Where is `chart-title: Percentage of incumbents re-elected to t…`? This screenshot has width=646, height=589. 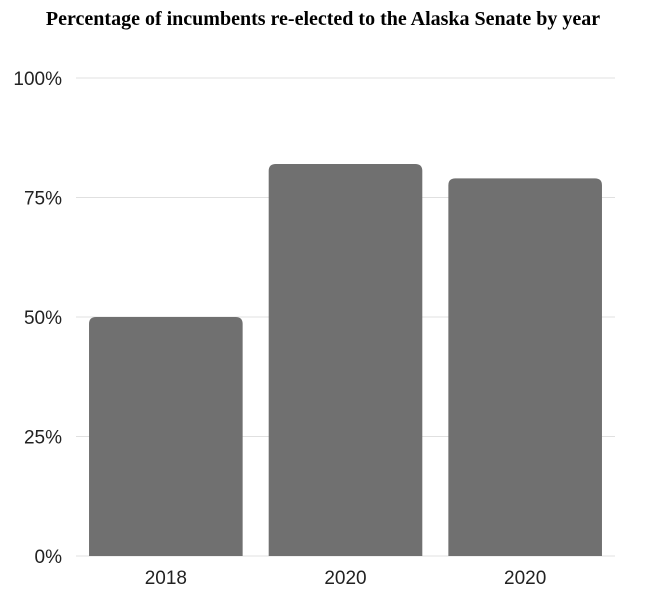
chart-title: Percentage of incumbents re-elected to t… is located at coordinates (323, 19).